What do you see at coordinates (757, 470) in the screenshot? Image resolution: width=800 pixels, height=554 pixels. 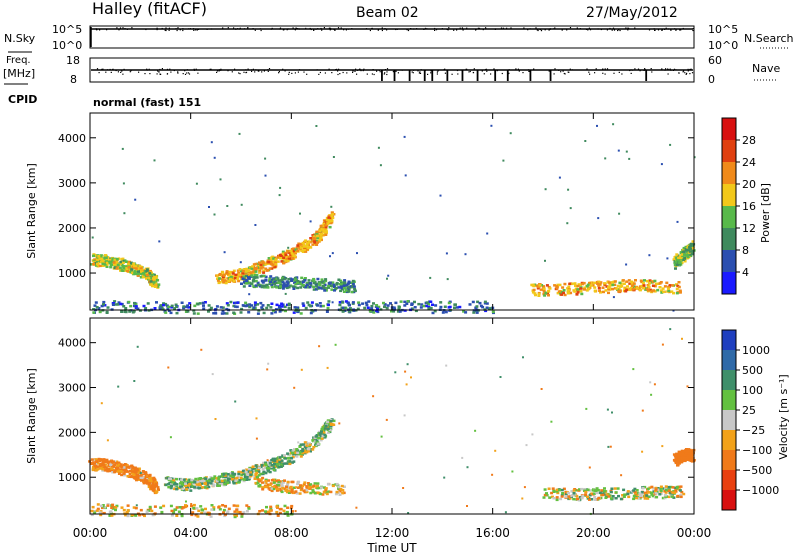 I see `colorbar-tick-label: −500` at bounding box center [757, 470].